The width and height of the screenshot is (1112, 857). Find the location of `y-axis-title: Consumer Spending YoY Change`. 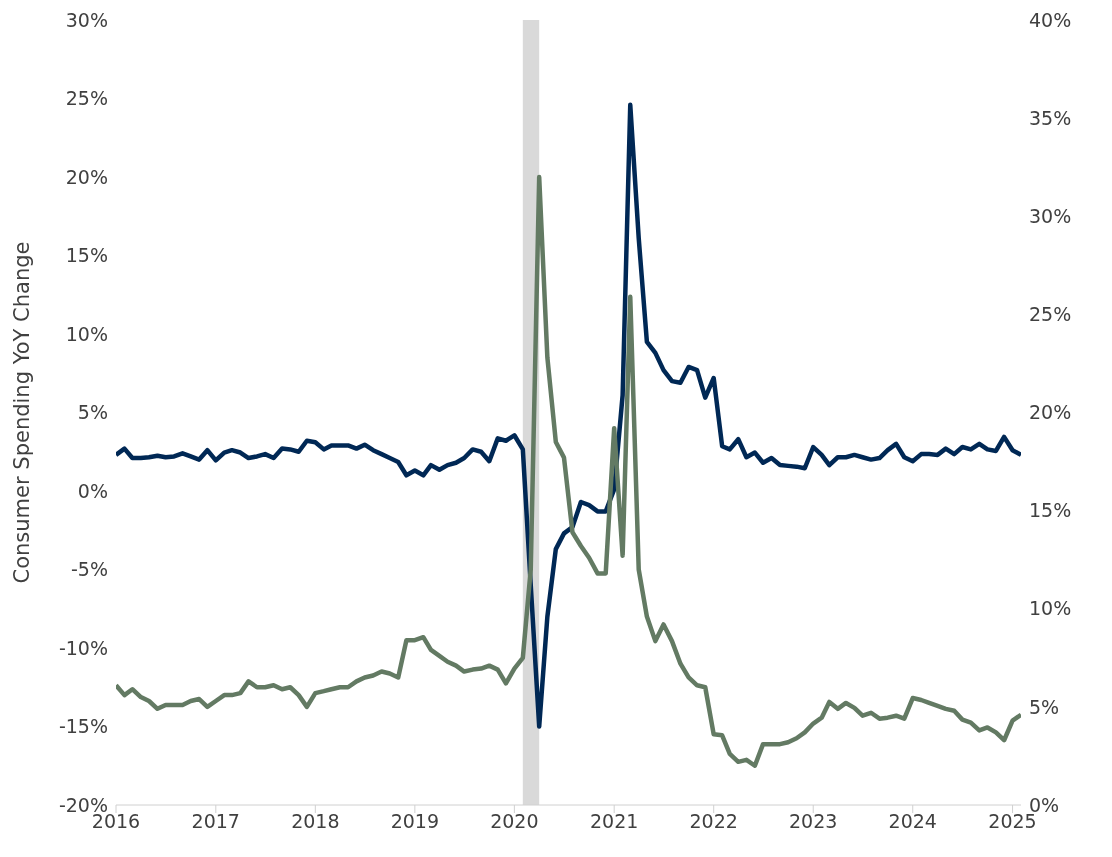

y-axis-title: Consumer Spending YoY Change is located at coordinates (22, 412).